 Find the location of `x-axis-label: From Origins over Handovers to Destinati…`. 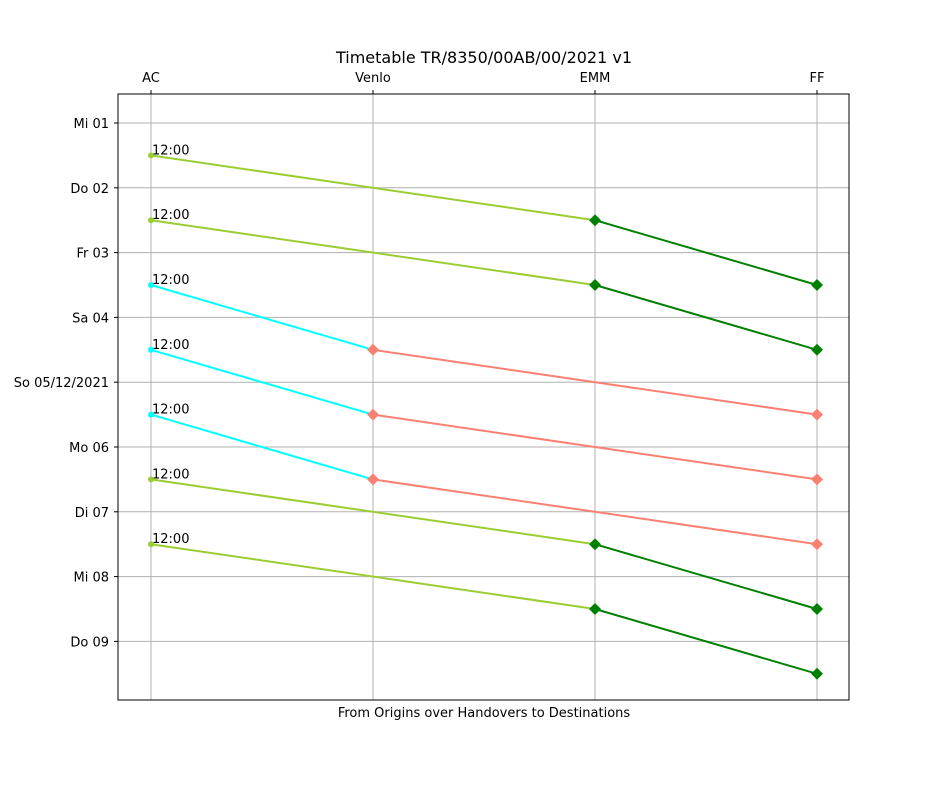

x-axis-label: From Origins over Handovers to Destinati… is located at coordinates (484, 713).